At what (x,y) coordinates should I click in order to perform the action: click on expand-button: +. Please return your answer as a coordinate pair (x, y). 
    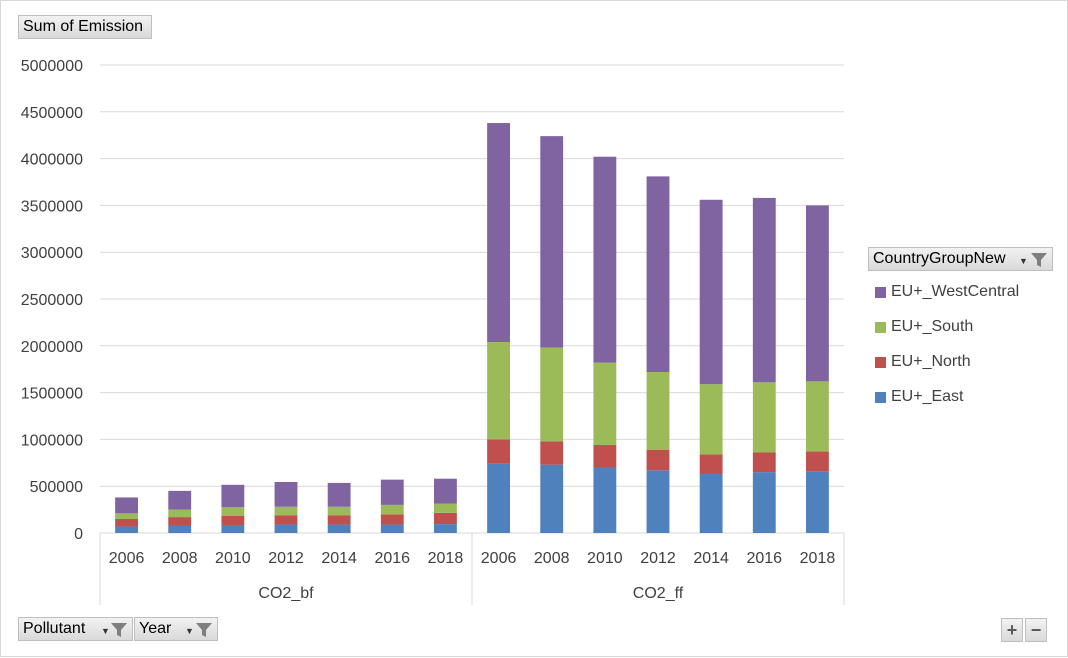
    Looking at the image, I should click on (1012, 630).